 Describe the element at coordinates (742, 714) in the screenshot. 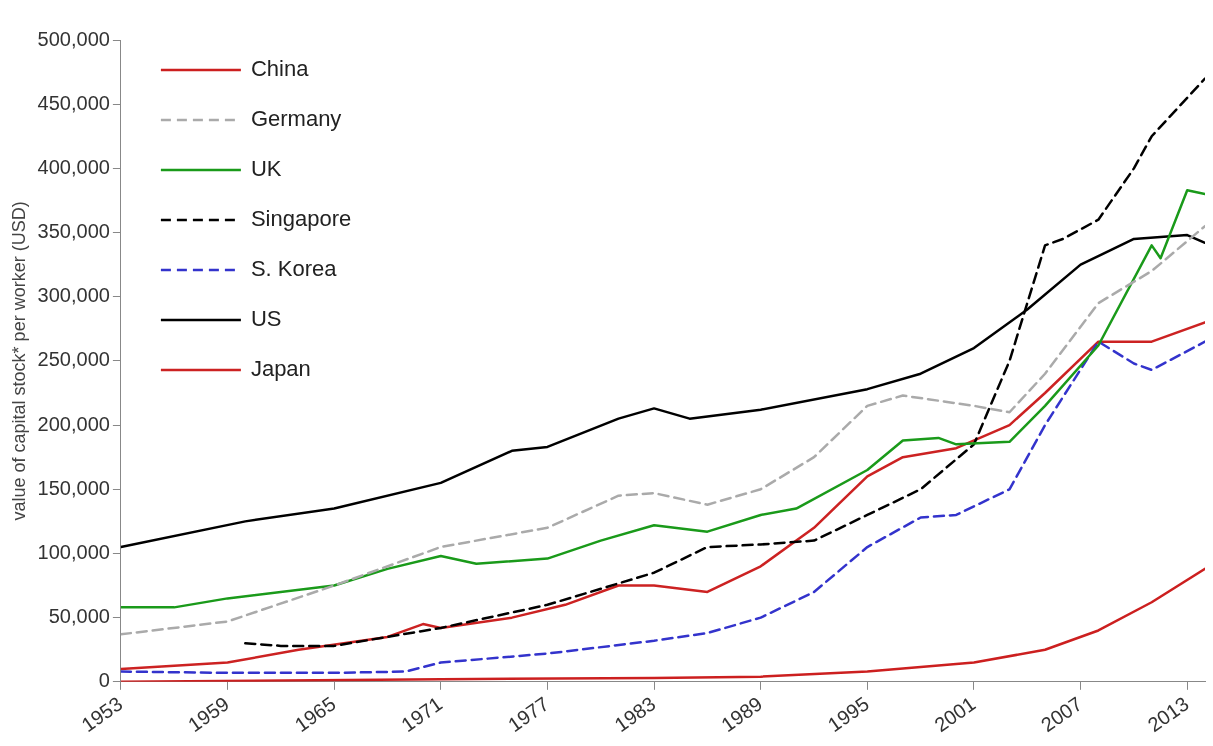

I see `x-tick-label: 1989` at that location.